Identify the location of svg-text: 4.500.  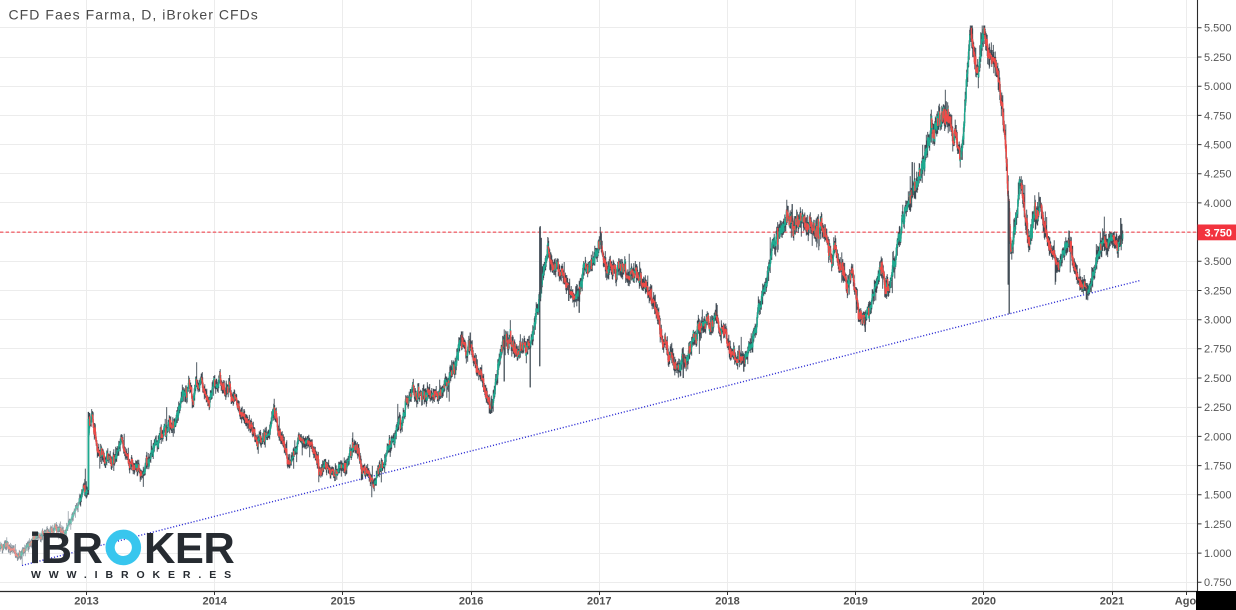
(1218, 146).